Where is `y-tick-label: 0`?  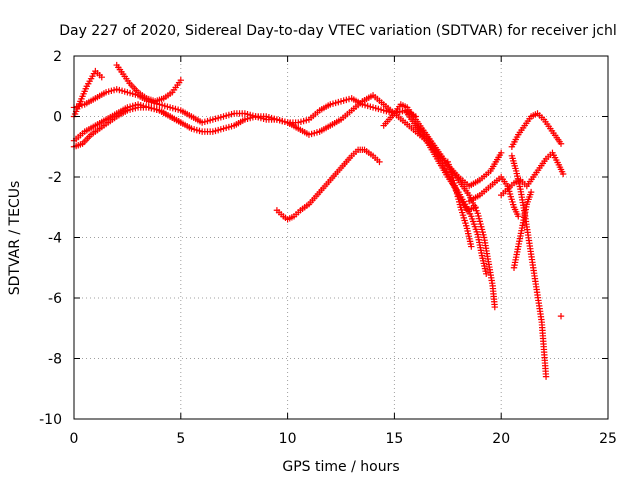
y-tick-label: 0 is located at coordinates (57, 118).